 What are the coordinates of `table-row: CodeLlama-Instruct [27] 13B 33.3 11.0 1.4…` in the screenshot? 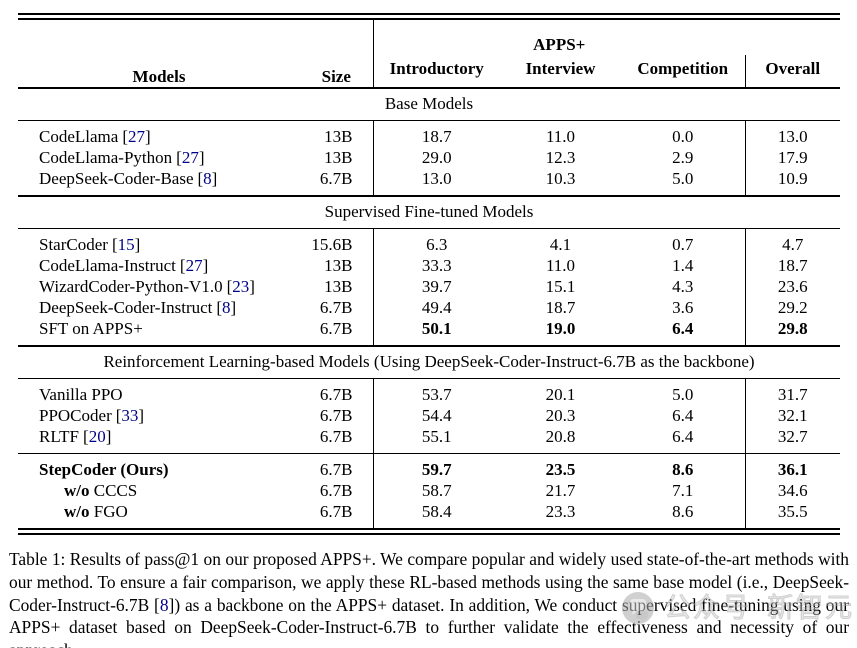 It's located at (429, 265).